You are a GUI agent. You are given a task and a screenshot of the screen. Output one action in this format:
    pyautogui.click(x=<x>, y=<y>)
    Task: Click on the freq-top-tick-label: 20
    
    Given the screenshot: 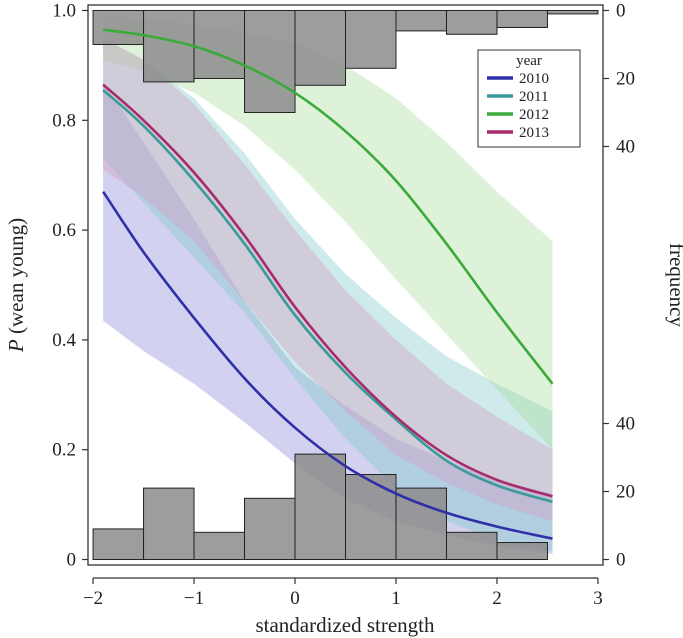 What is the action you would take?
    pyautogui.click(x=625, y=78)
    